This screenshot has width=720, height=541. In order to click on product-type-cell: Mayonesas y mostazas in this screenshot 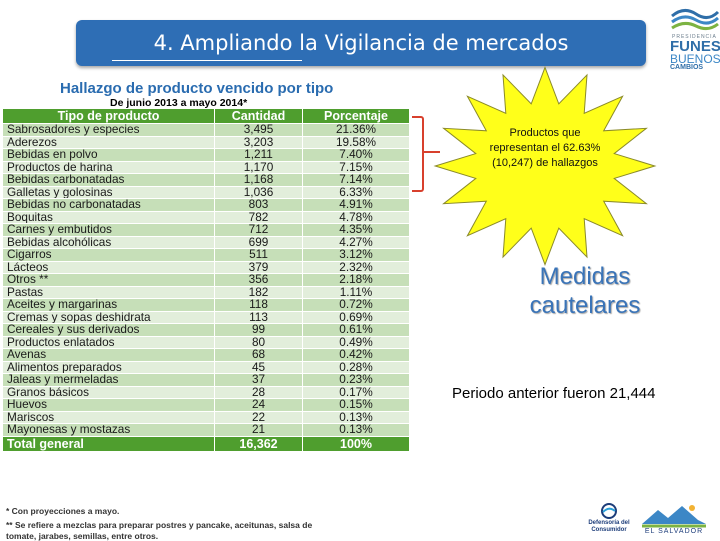, I will do `click(108, 430)`.